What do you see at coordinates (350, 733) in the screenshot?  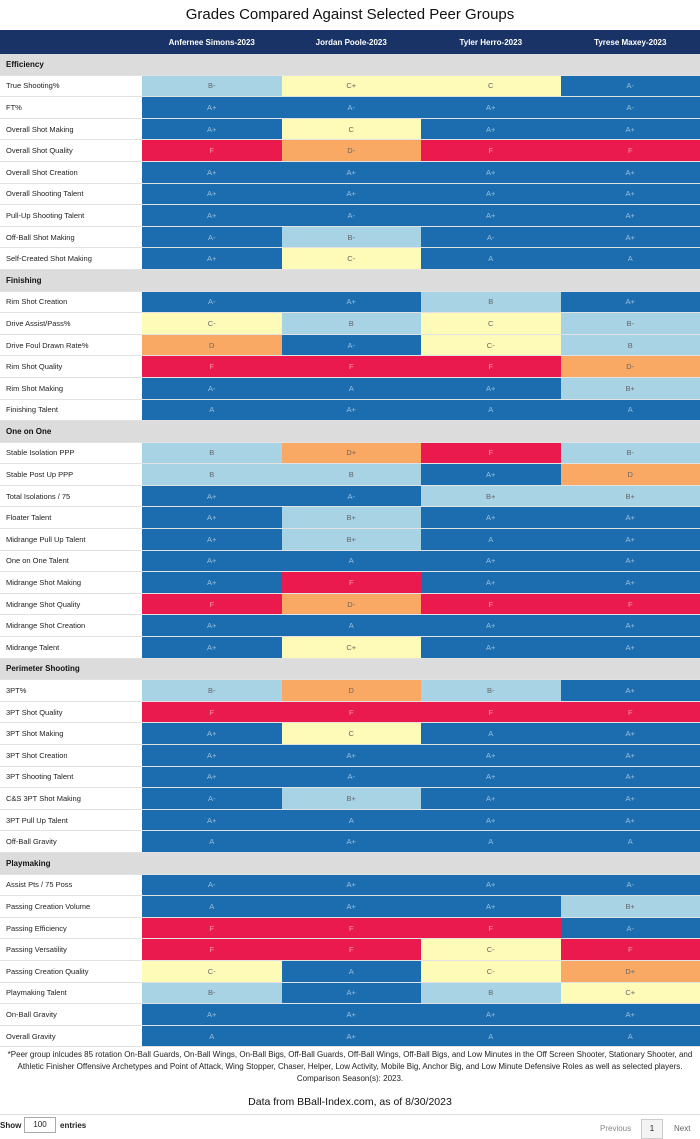 I see `table-row: 3PT Shot Making A+ C A A+` at bounding box center [350, 733].